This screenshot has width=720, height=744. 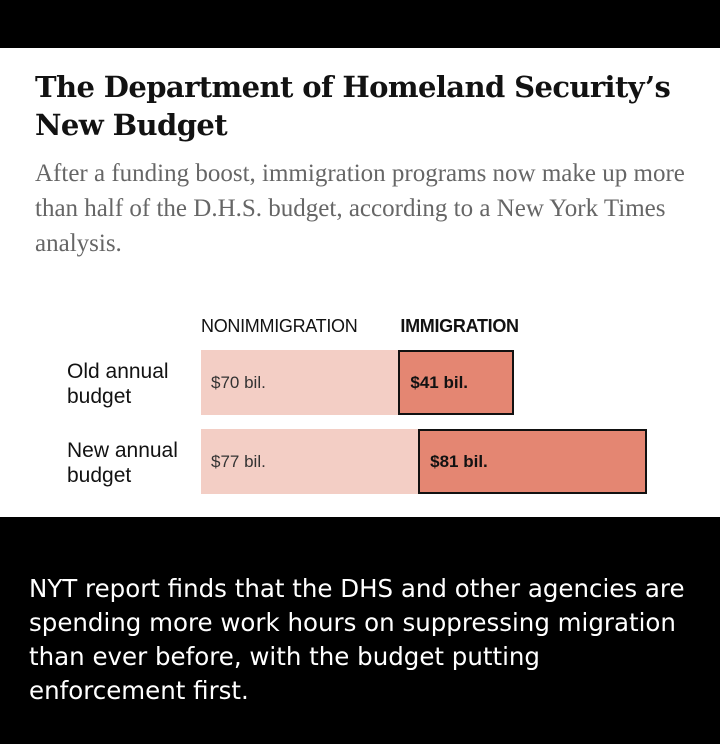 What do you see at coordinates (439, 382) in the screenshot?
I see `bar-value-label: $41 bil.` at bounding box center [439, 382].